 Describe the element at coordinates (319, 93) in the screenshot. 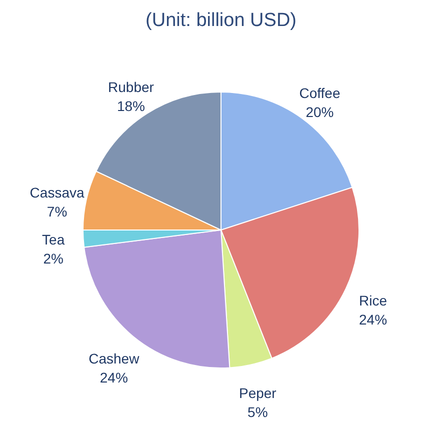

I see `slice-label: Coffee` at that location.